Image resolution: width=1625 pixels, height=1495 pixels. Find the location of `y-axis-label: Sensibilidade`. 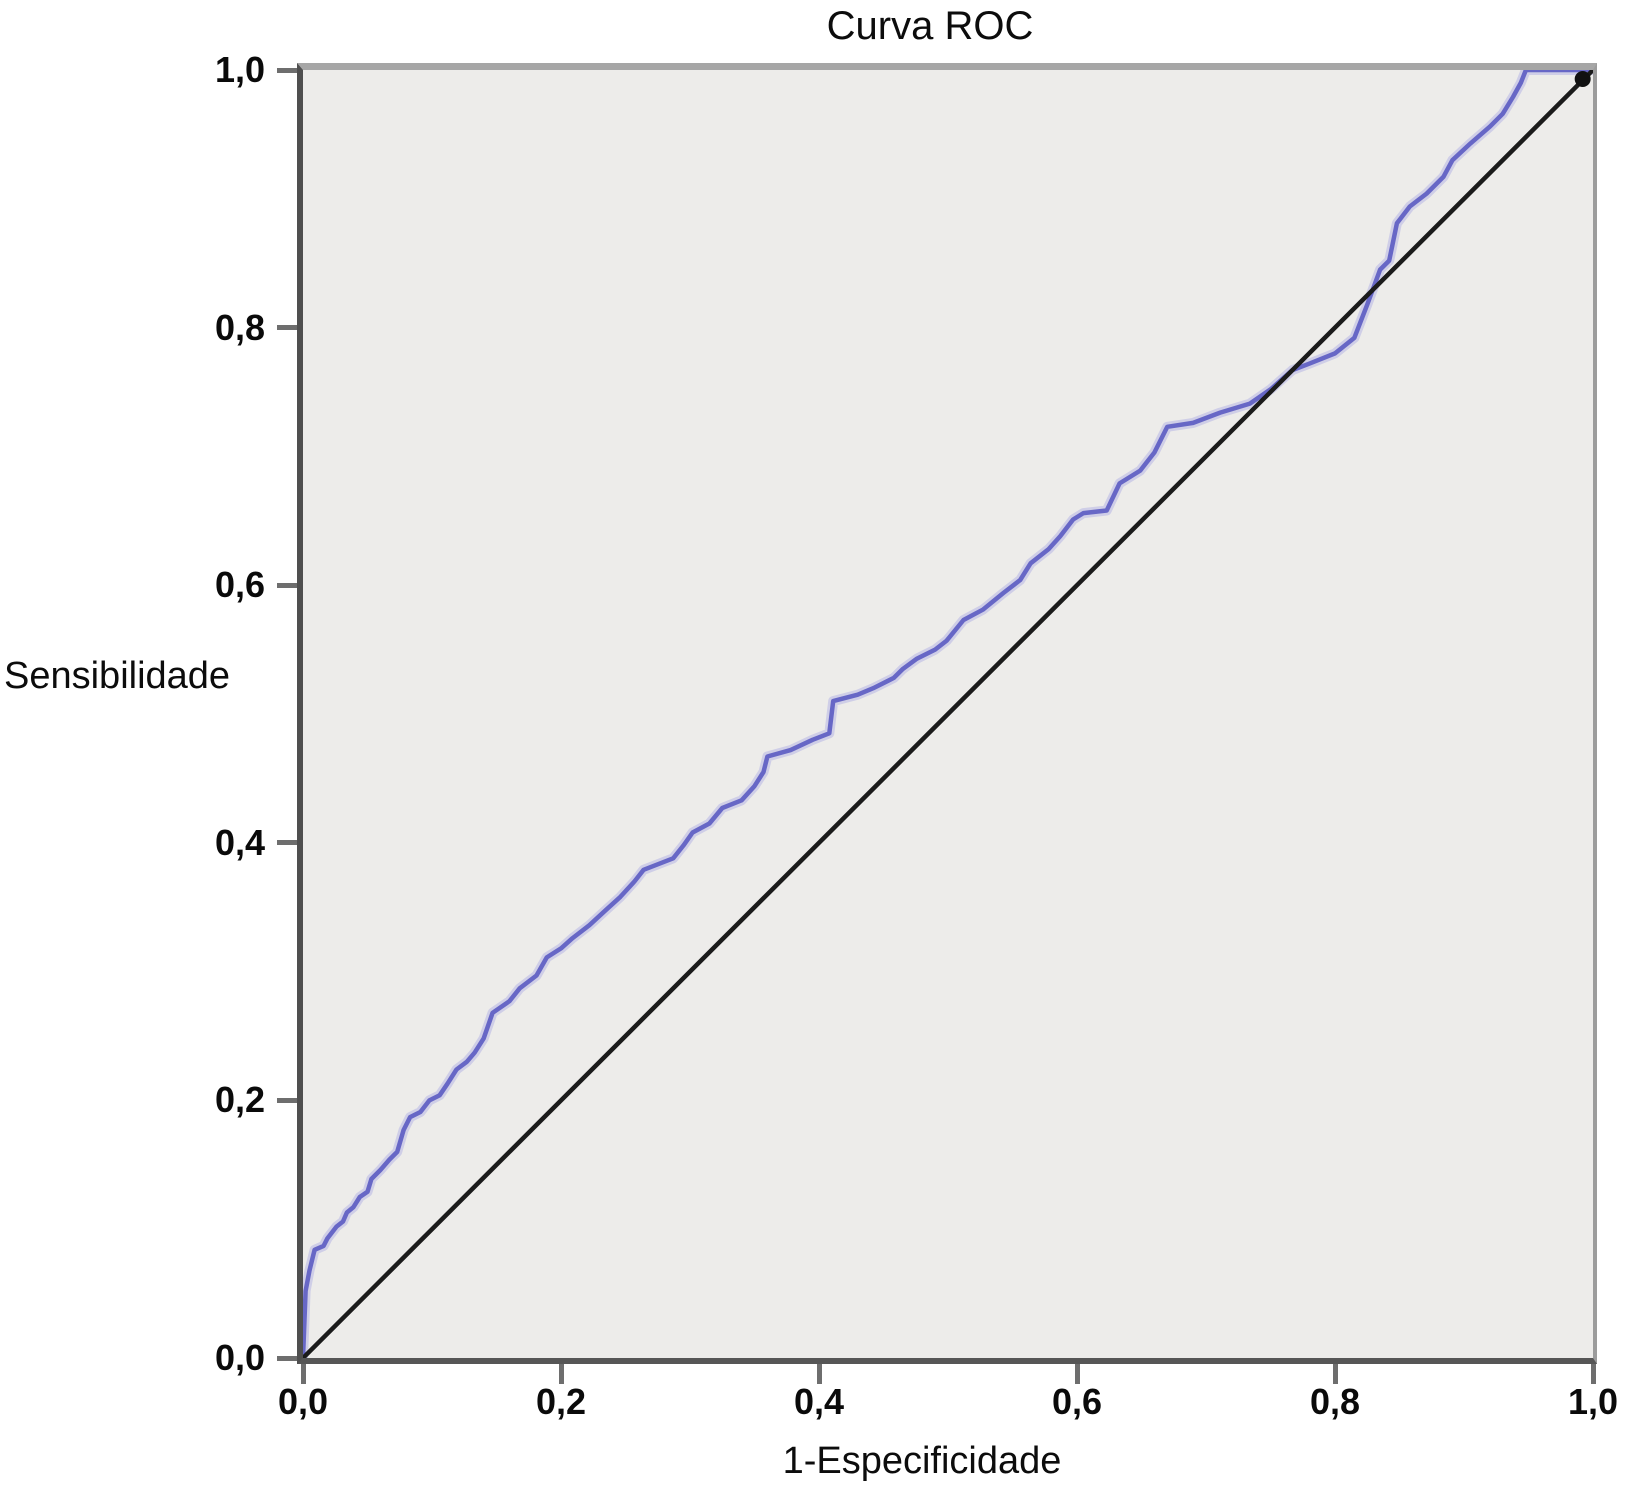

y-axis-label: Sensibilidade is located at coordinates (117, 676).